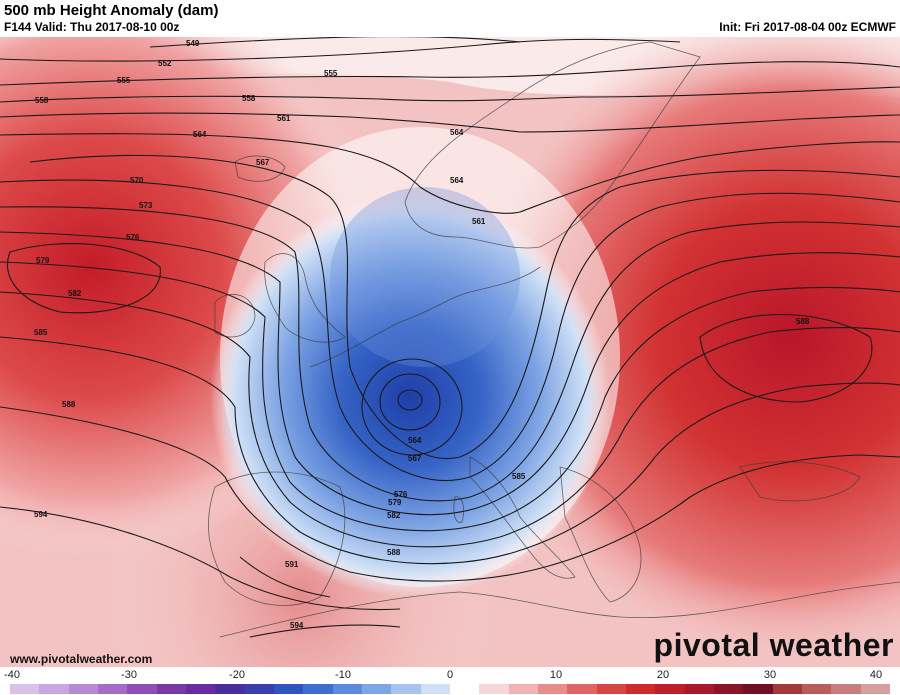  What do you see at coordinates (343, 675) in the screenshot?
I see `colorbar-tick: -10` at bounding box center [343, 675].